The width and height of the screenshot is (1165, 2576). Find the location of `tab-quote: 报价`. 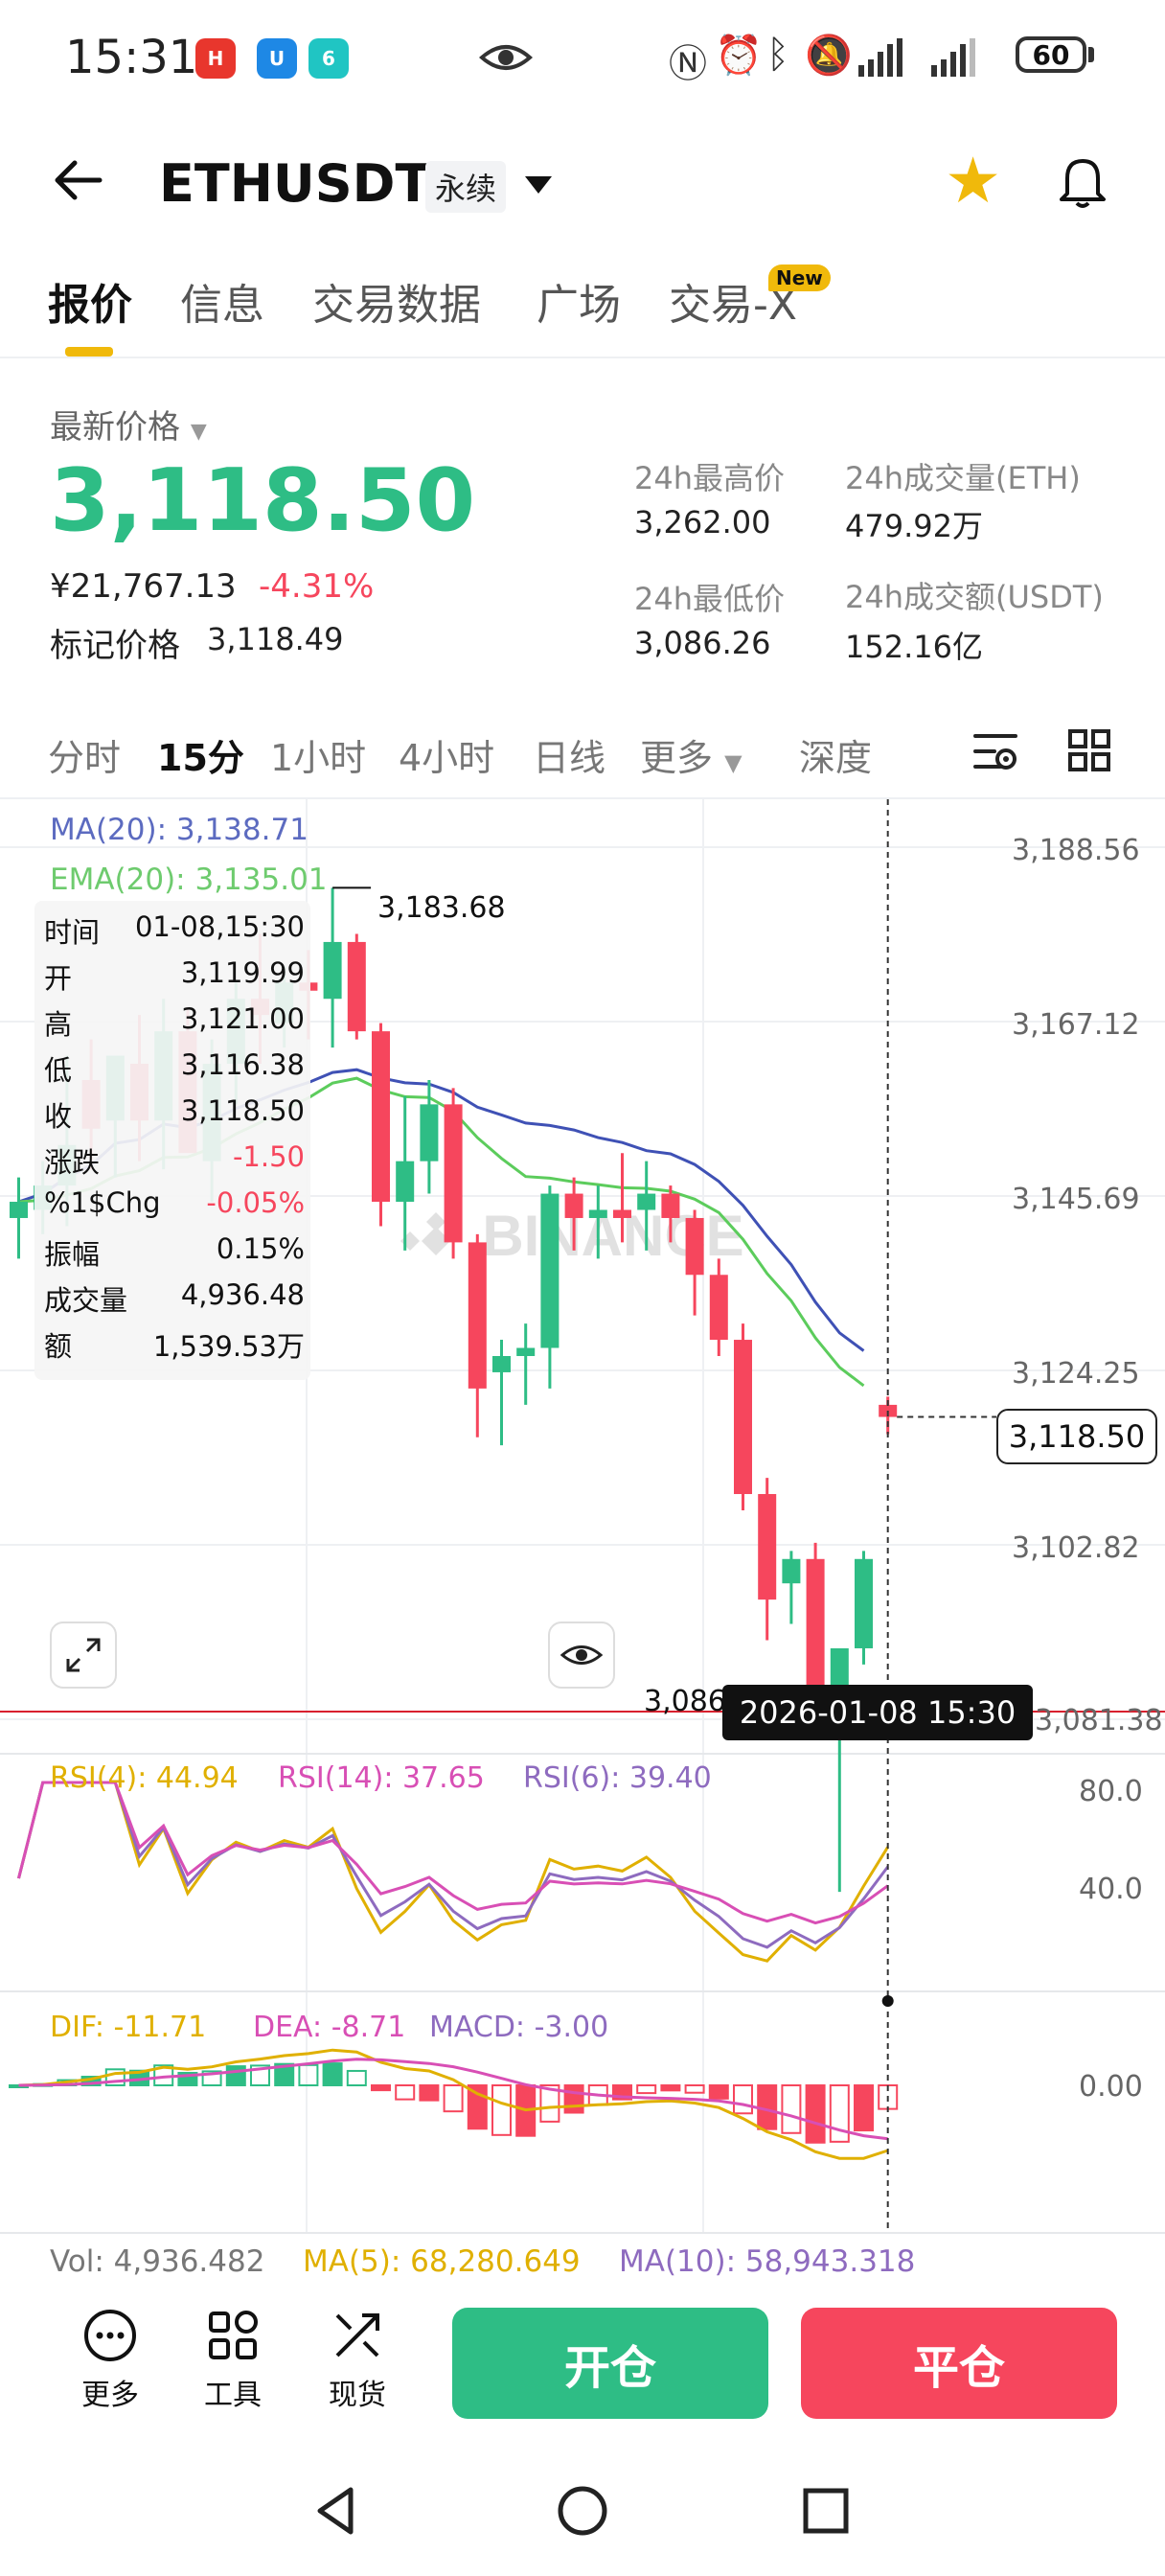

tab-quote: 报价 is located at coordinates (90, 305).